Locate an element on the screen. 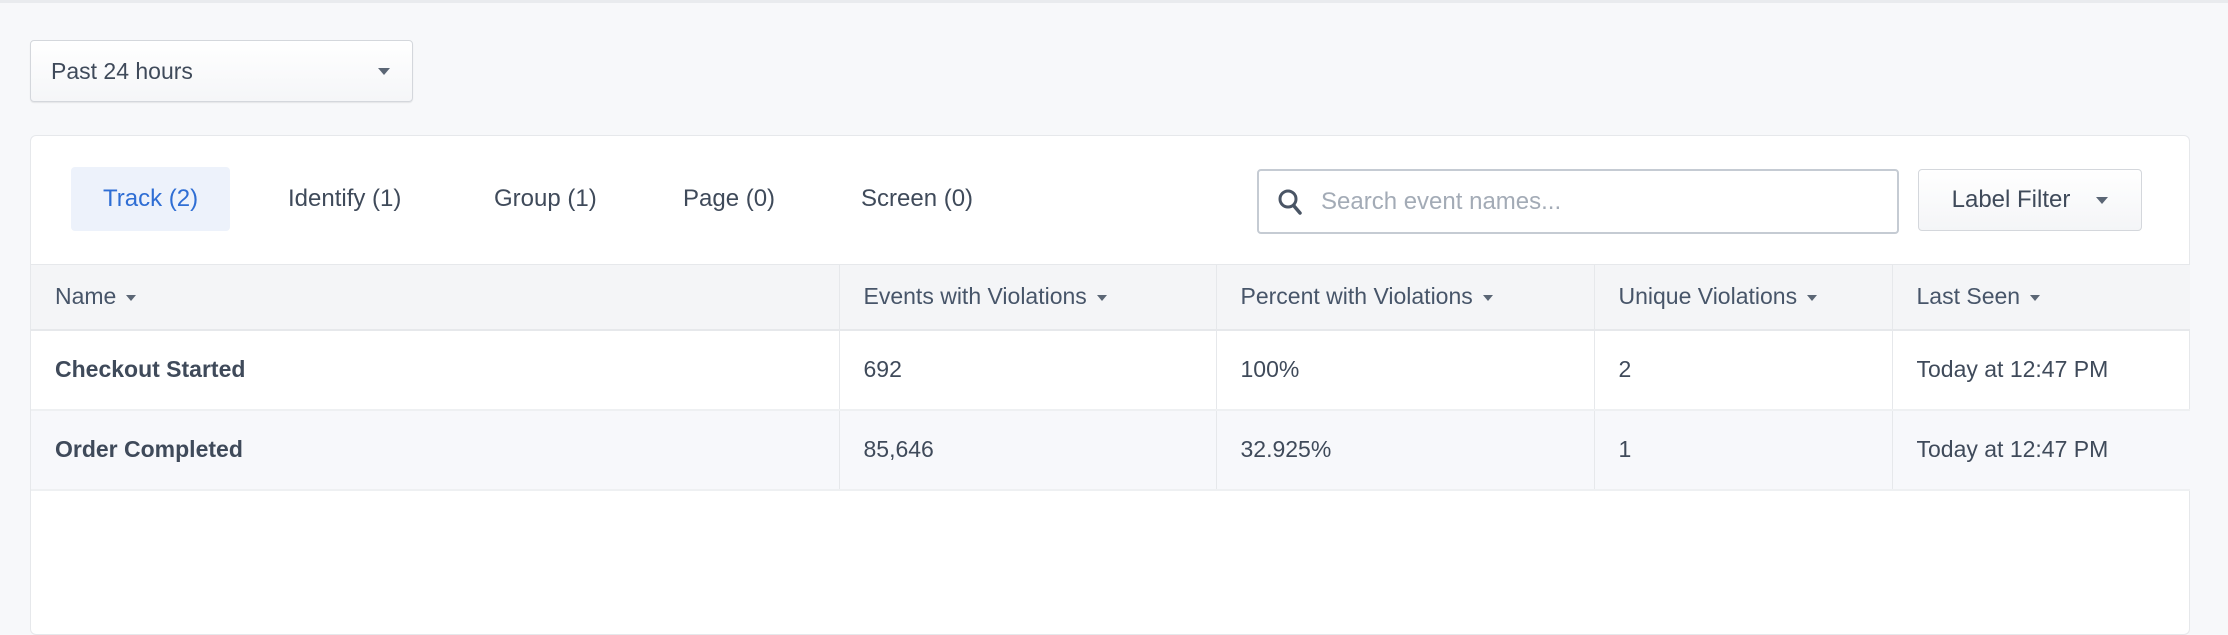 The image size is (2228, 635). unique-violations: 1 is located at coordinates (1743, 450).